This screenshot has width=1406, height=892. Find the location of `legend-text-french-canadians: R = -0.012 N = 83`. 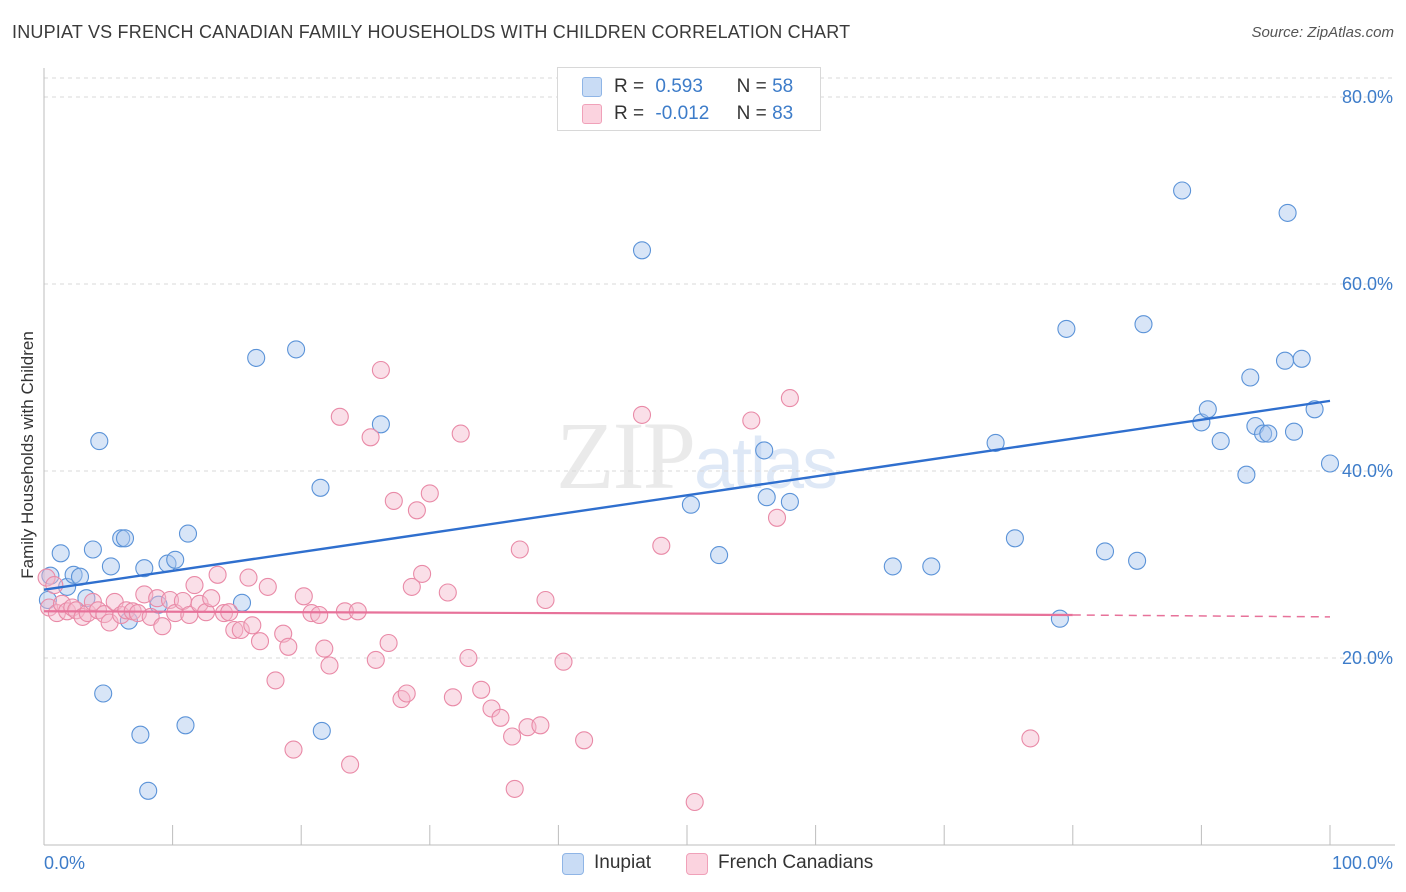

legend-text-french-canadians: R = -0.012 N = 83 is located at coordinates (703, 114).